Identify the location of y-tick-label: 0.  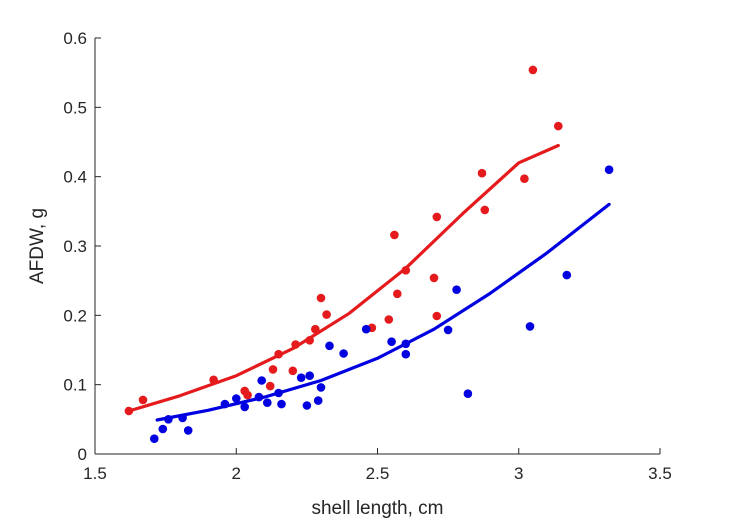
(82, 454).